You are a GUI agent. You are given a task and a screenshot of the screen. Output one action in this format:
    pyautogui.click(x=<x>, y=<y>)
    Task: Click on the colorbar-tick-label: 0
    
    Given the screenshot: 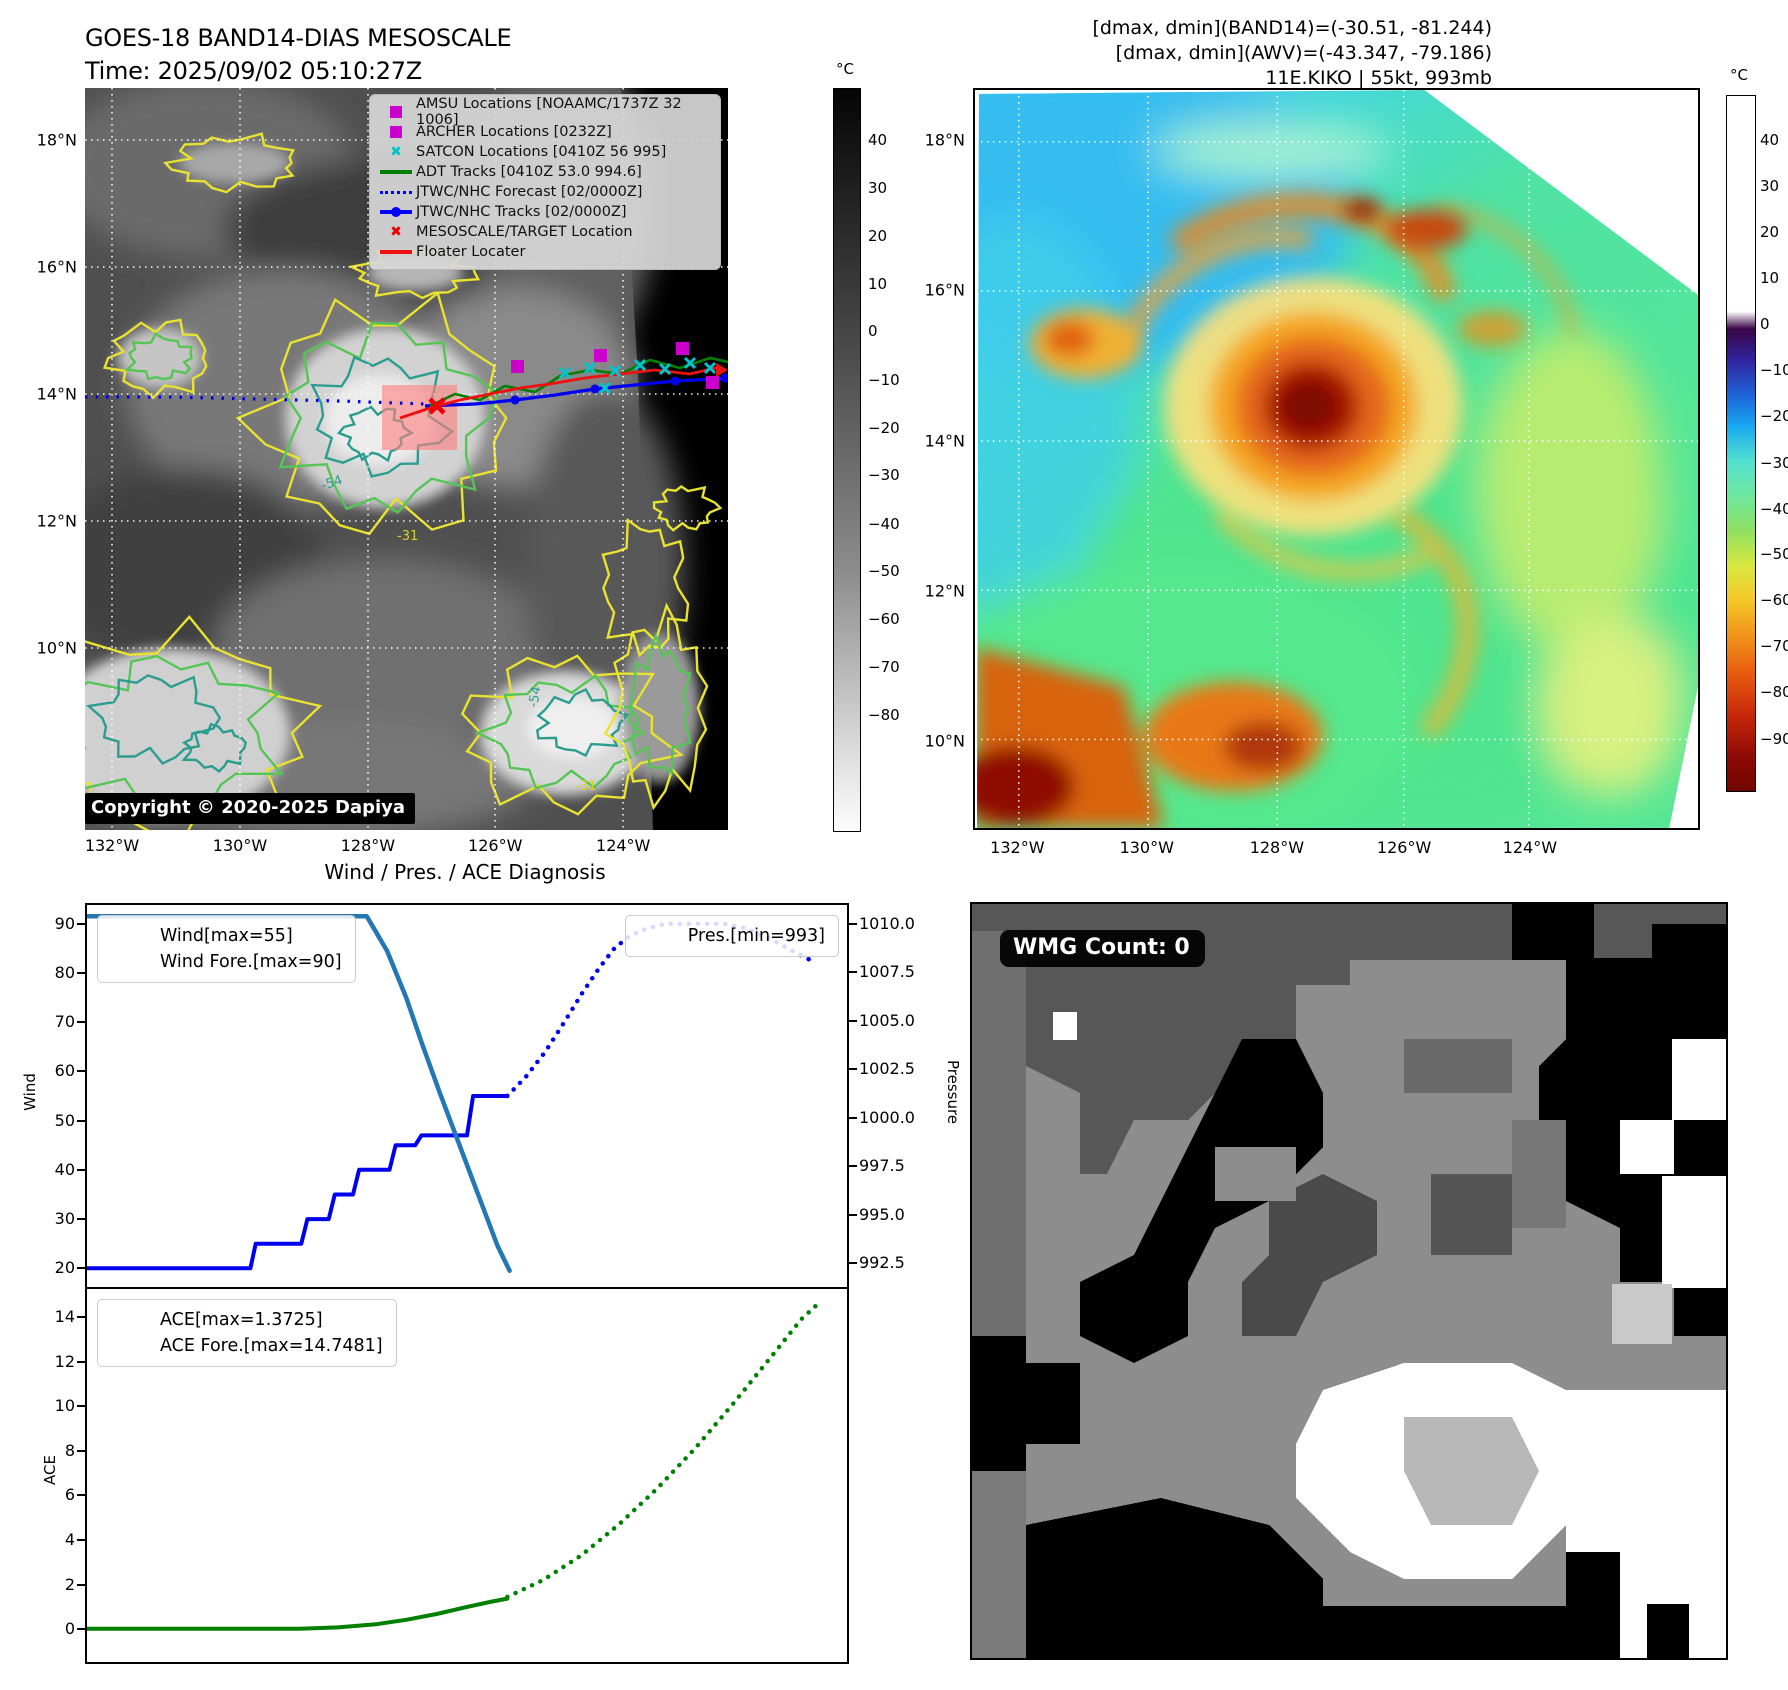 What is the action you would take?
    pyautogui.click(x=873, y=331)
    